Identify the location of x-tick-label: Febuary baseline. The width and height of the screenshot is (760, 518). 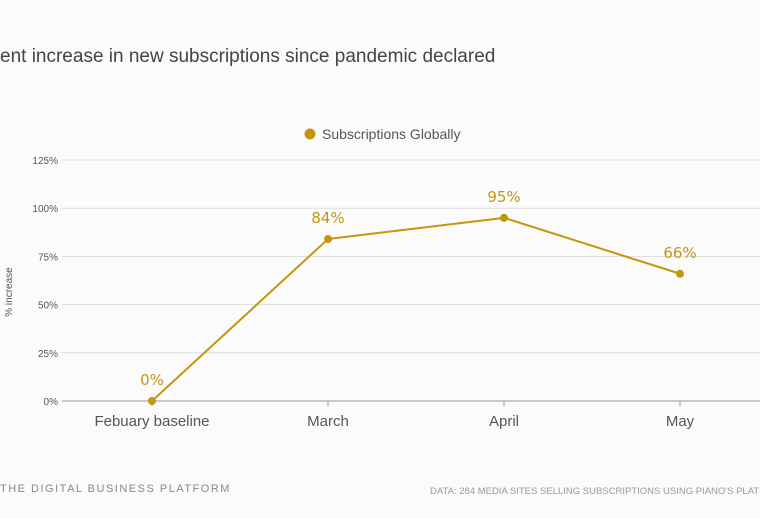
(151, 421).